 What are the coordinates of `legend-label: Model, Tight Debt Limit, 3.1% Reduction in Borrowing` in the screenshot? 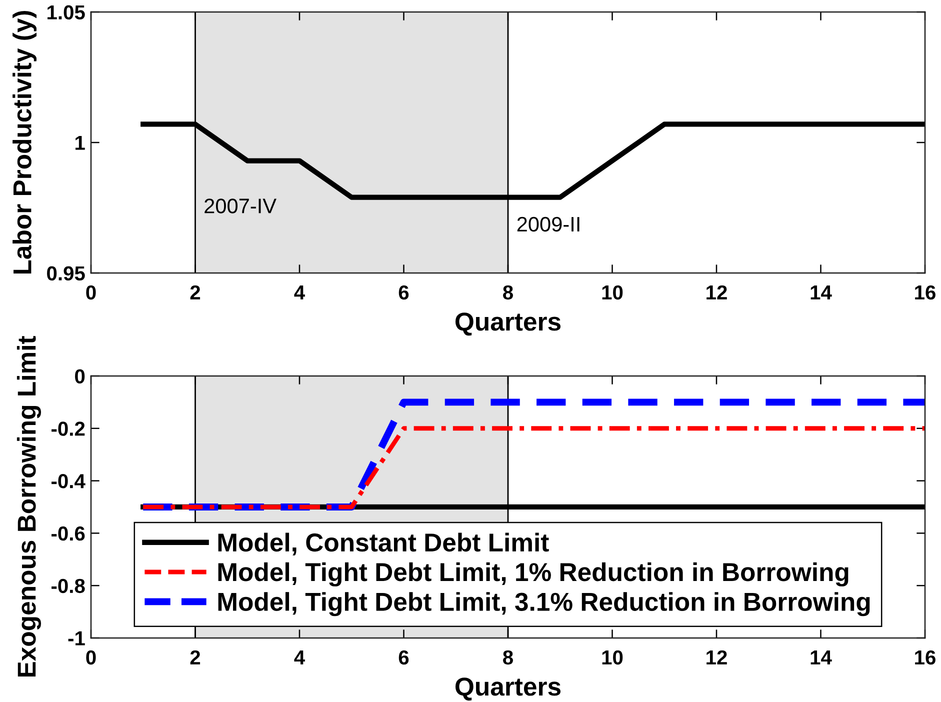 It's located at (544, 604).